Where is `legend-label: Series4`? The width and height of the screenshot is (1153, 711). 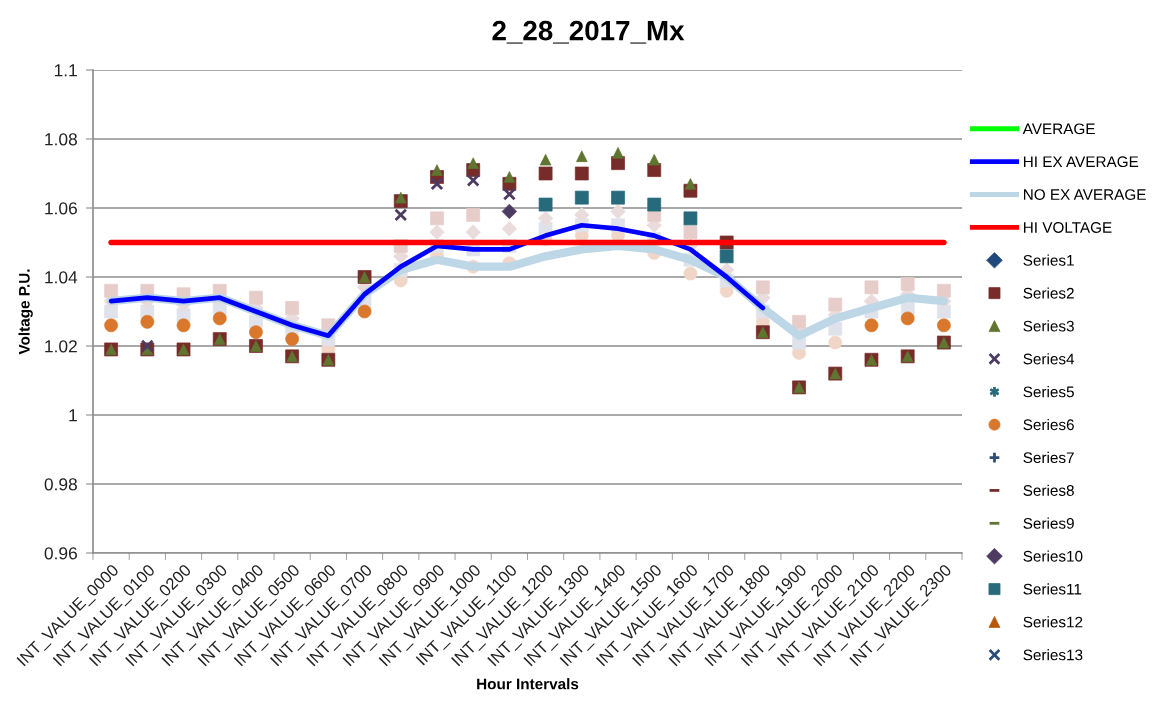
legend-label: Series4 is located at coordinates (1049, 359).